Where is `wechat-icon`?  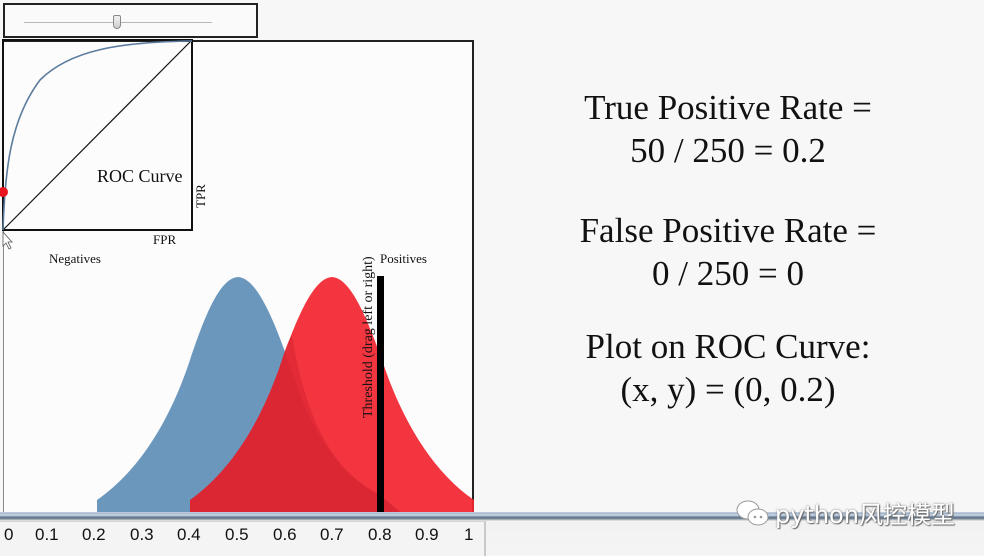 wechat-icon is located at coordinates (752, 512).